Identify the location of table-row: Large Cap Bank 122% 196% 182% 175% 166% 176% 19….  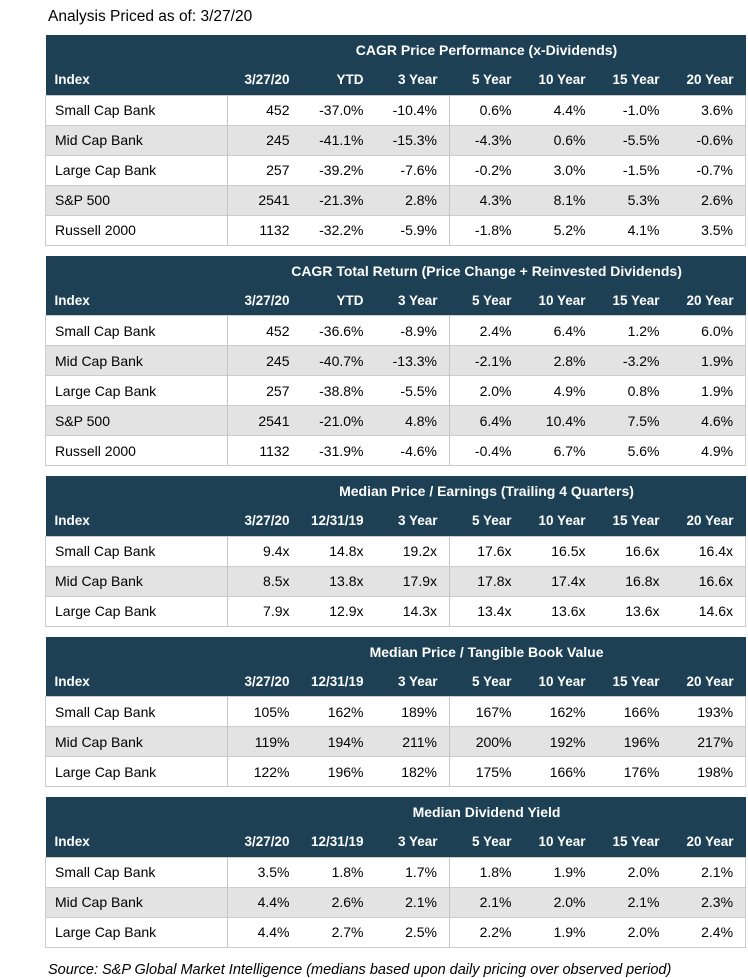
(396, 771).